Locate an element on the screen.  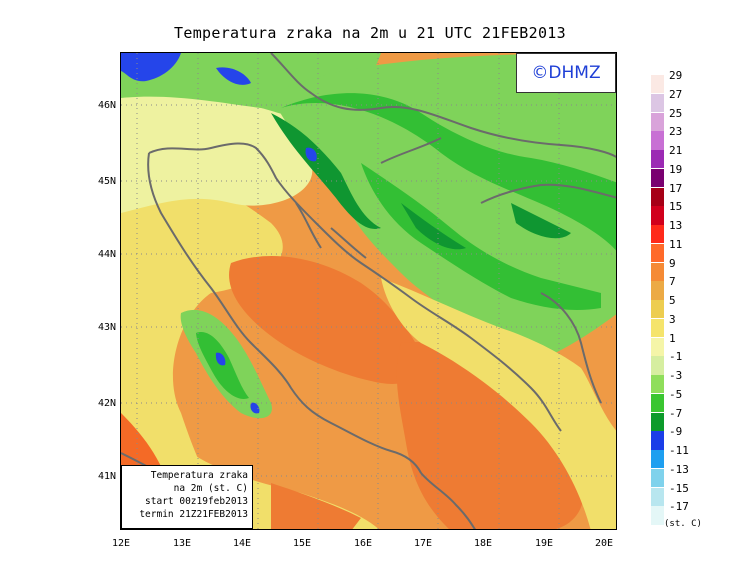
cold-spot-gorski-kotar is located at coordinates (311, 154).